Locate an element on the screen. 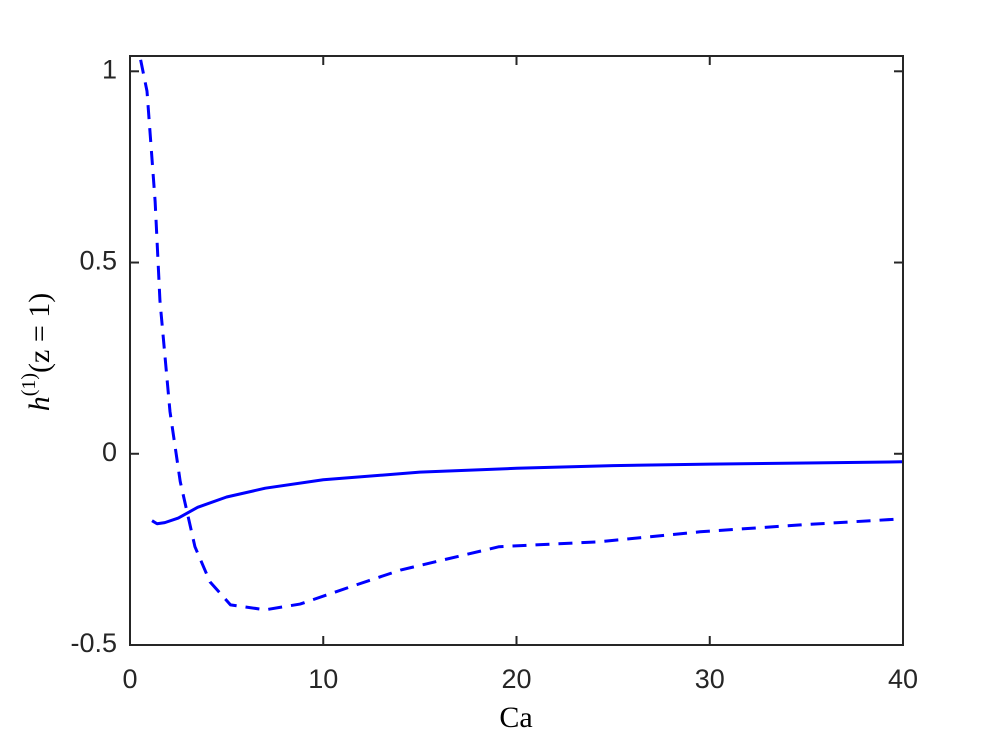  x-tick-label: 40 is located at coordinates (903, 679).